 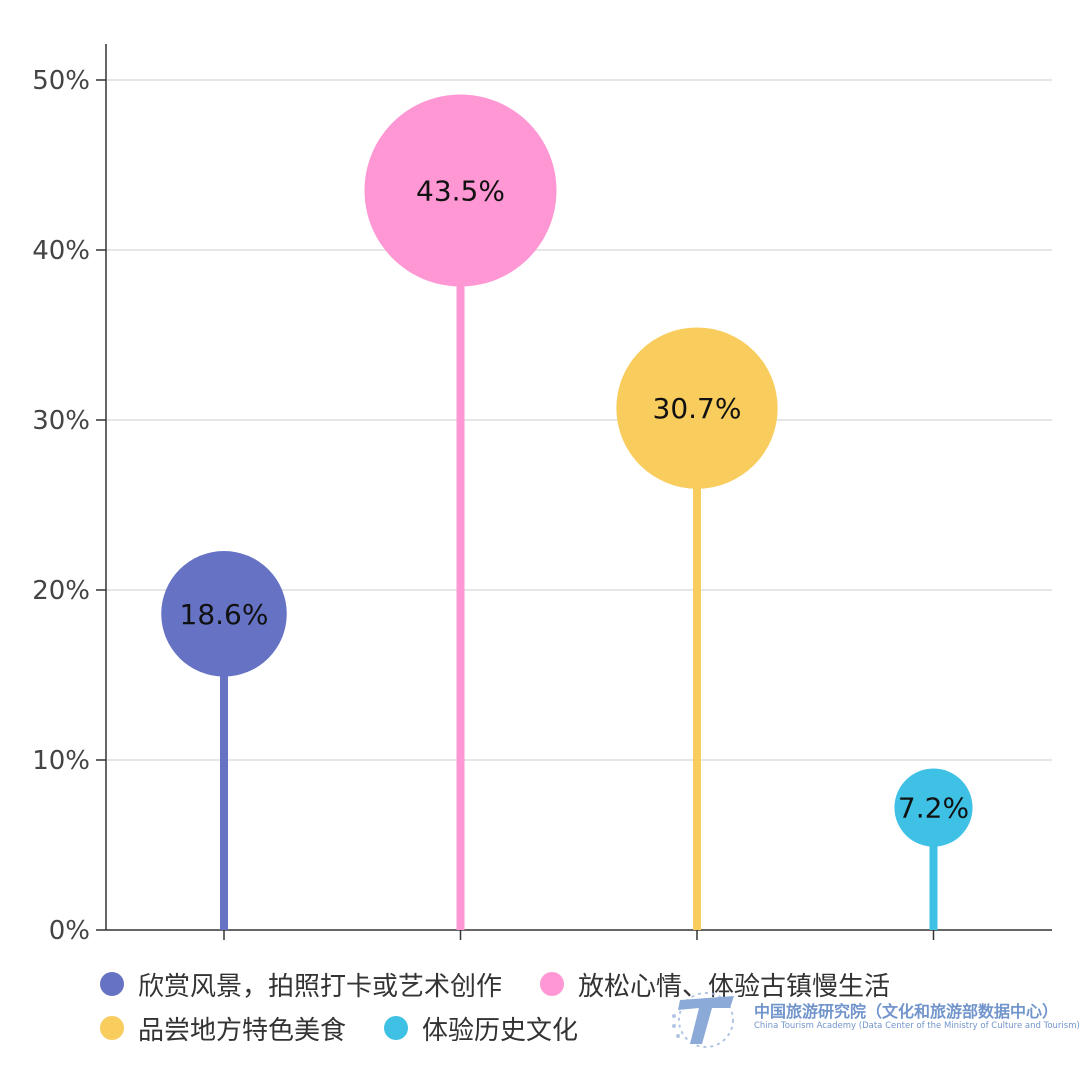 I want to click on watermark-org-cn: 中国旅游研究院（文化和旅游部数据中心）, so click(x=906, y=1011).